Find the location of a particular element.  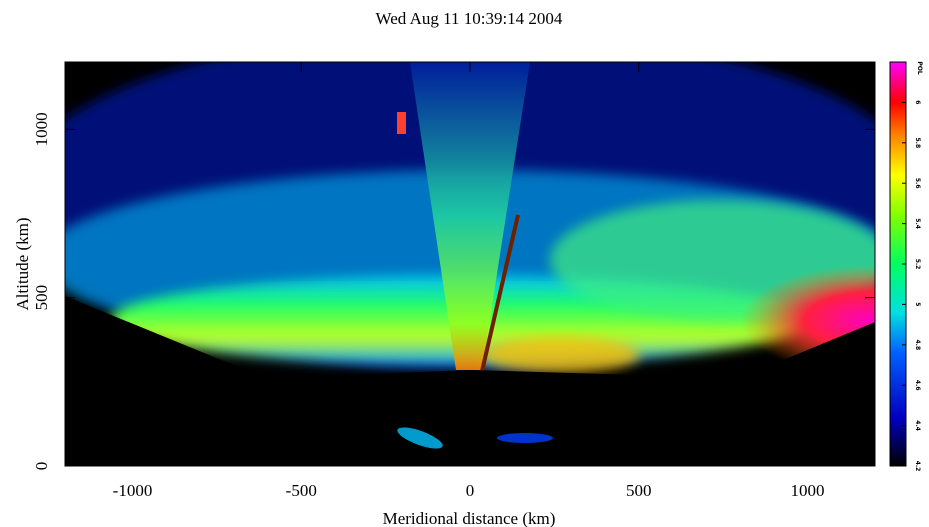

x-tick-label: 0 is located at coordinates (470, 490).